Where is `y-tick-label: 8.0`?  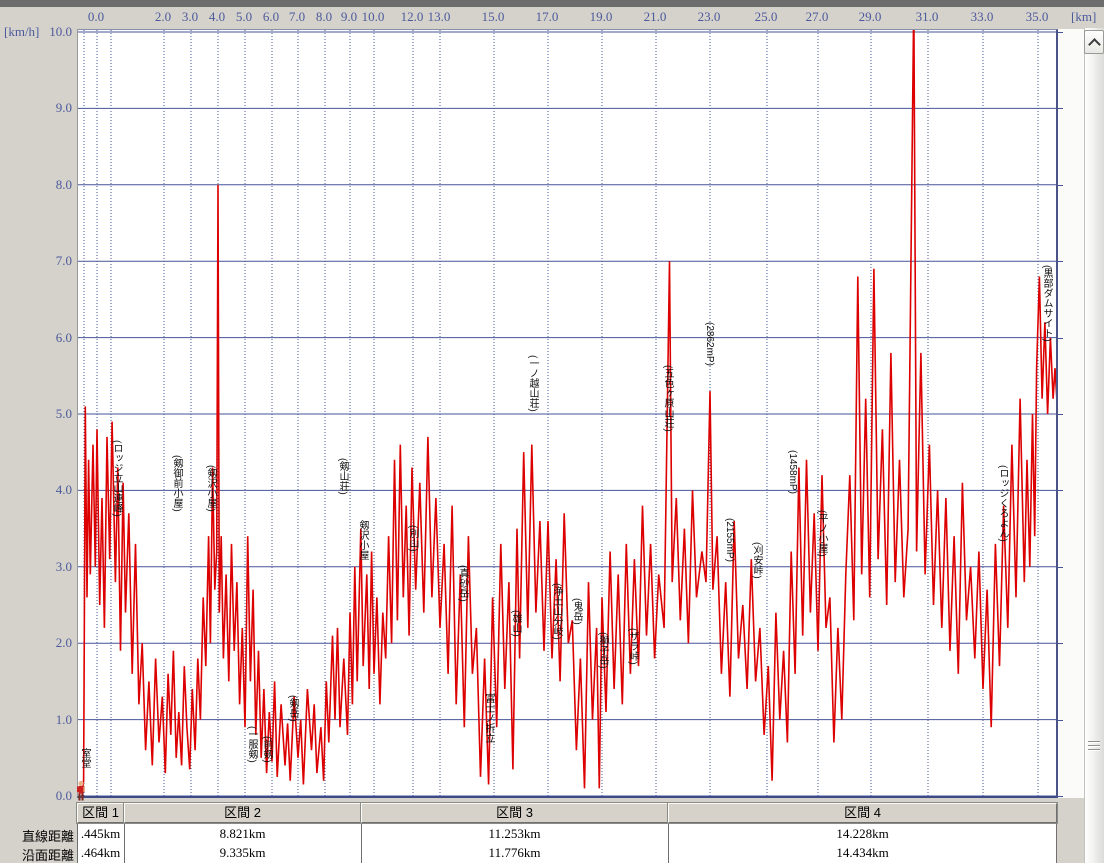
y-tick-label: 8.0 is located at coordinates (63, 184).